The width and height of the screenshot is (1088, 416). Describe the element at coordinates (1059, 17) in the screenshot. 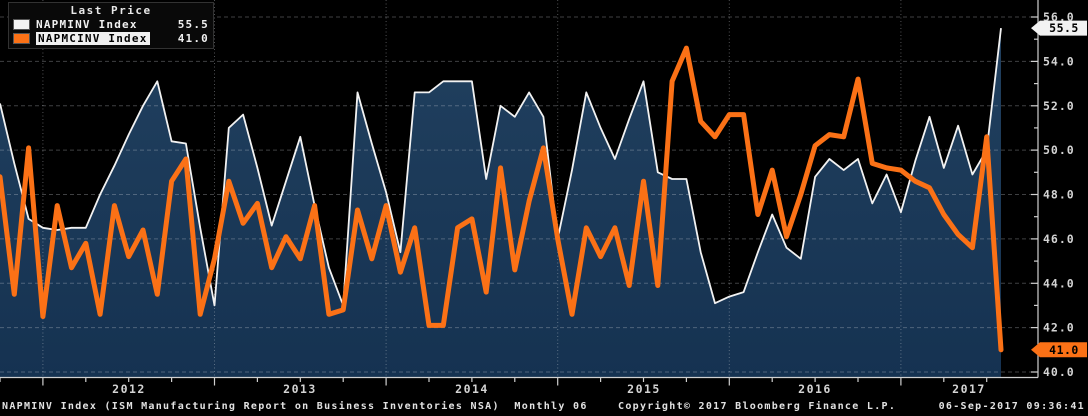

I see `y-axis-label: 56.0` at that location.